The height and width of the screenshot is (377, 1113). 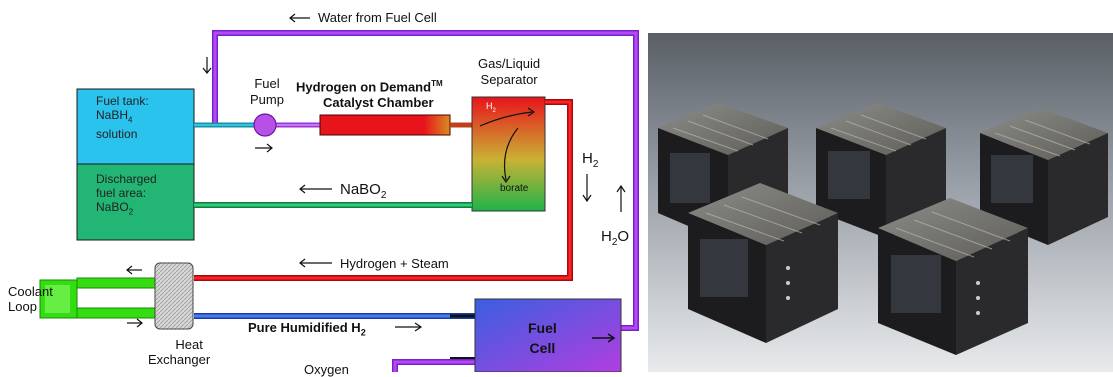 What do you see at coordinates (491, 107) in the screenshot?
I see `separator-h2-label: H2` at bounding box center [491, 107].